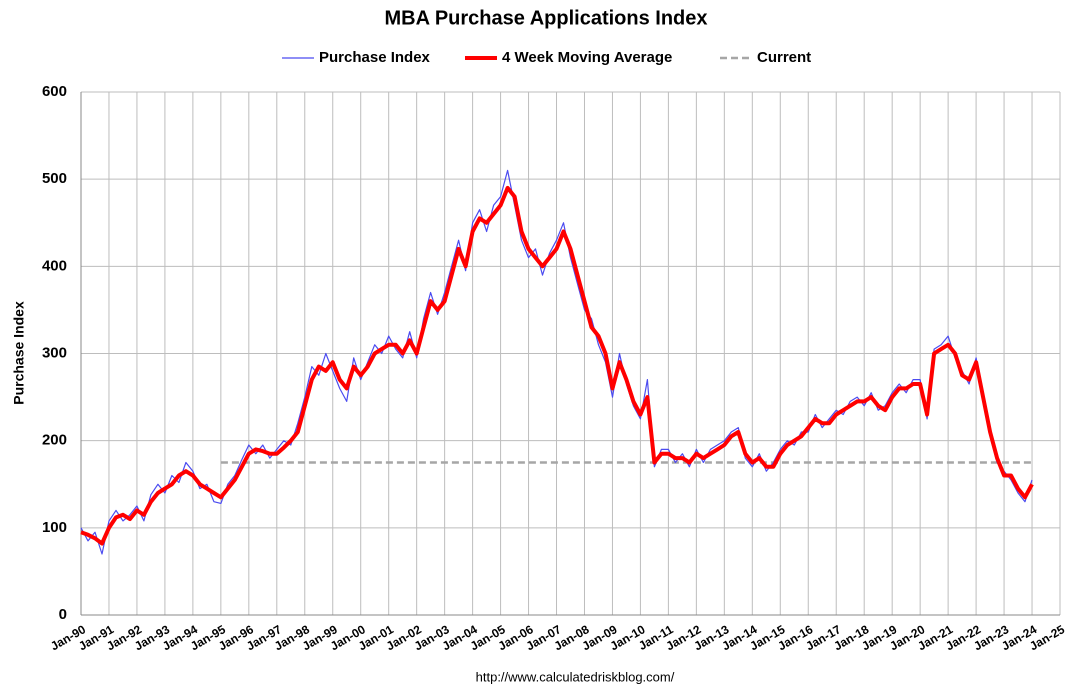  Describe the element at coordinates (375, 57) in the screenshot. I see `legend-label: Purchase Index` at that location.